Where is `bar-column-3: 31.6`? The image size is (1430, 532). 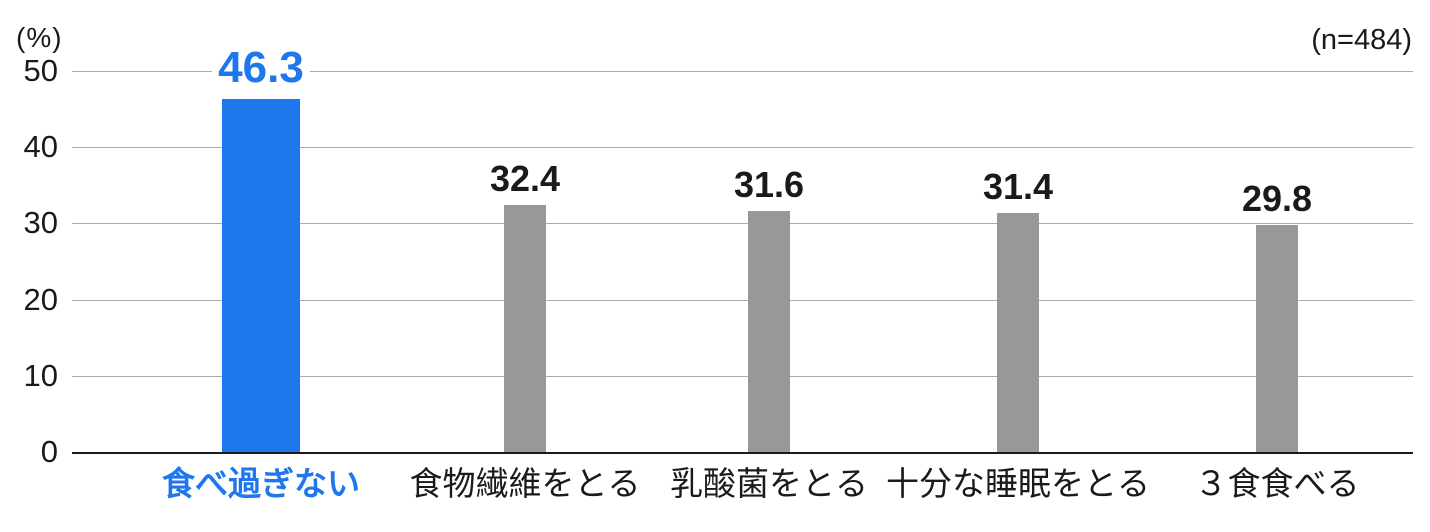
bar-column-3: 31.6 is located at coordinates (769, 308).